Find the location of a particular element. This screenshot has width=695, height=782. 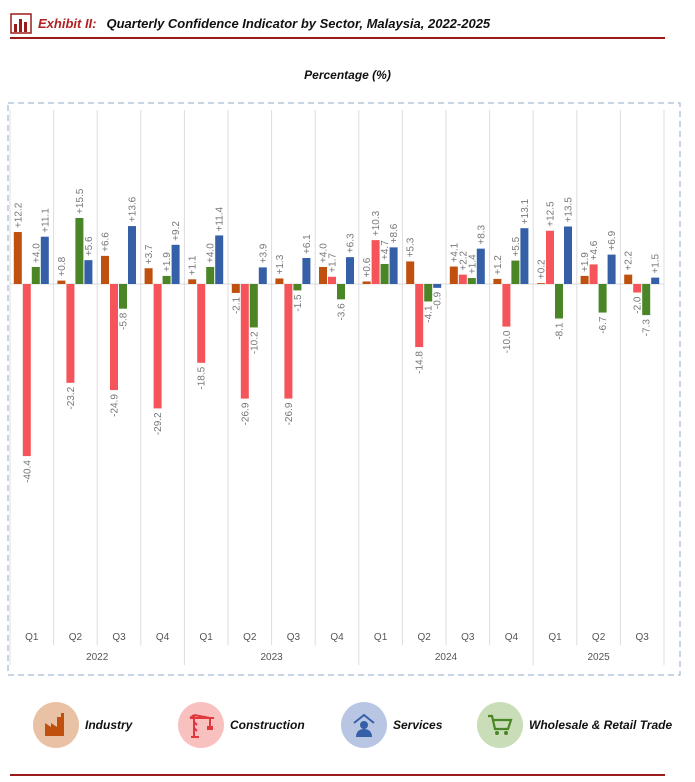

data-label: +1.4 is located at coordinates (472, 264).